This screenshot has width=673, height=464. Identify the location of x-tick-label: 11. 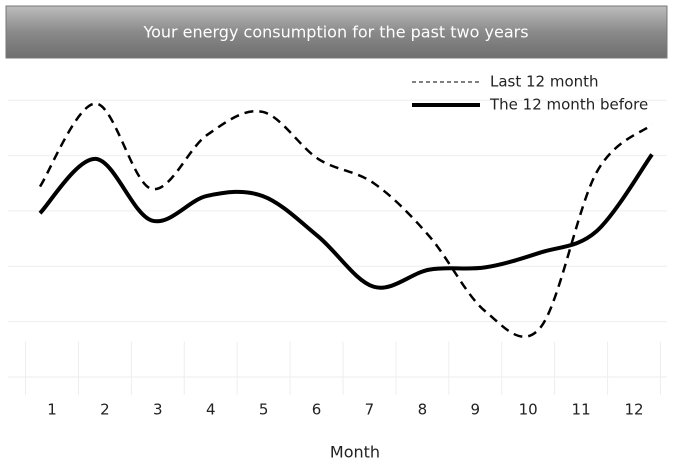
(581, 410).